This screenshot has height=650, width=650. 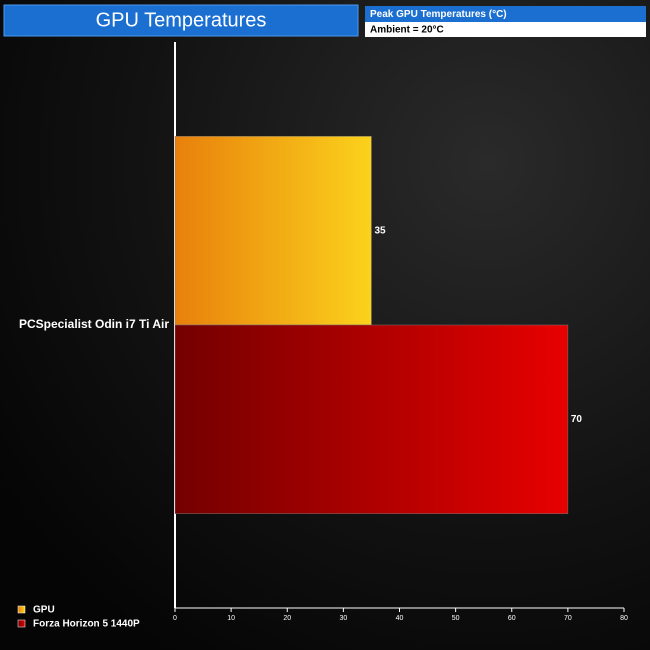 I want to click on x-tick-label: 20, so click(x=287, y=618).